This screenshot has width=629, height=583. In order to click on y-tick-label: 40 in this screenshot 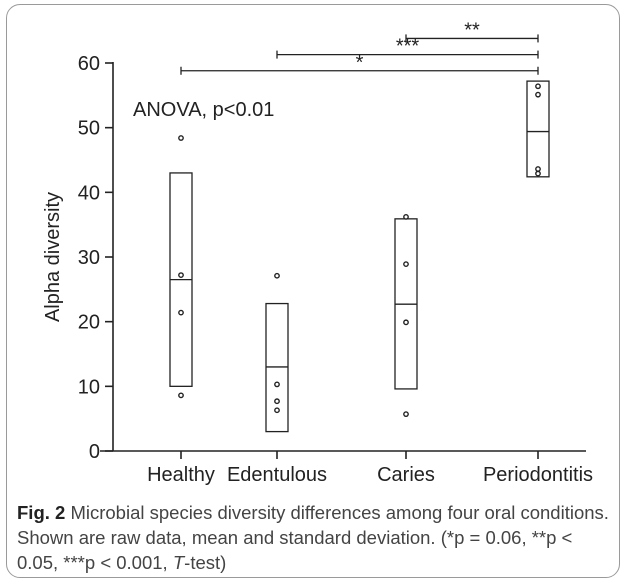, I will do `click(89, 193)`.